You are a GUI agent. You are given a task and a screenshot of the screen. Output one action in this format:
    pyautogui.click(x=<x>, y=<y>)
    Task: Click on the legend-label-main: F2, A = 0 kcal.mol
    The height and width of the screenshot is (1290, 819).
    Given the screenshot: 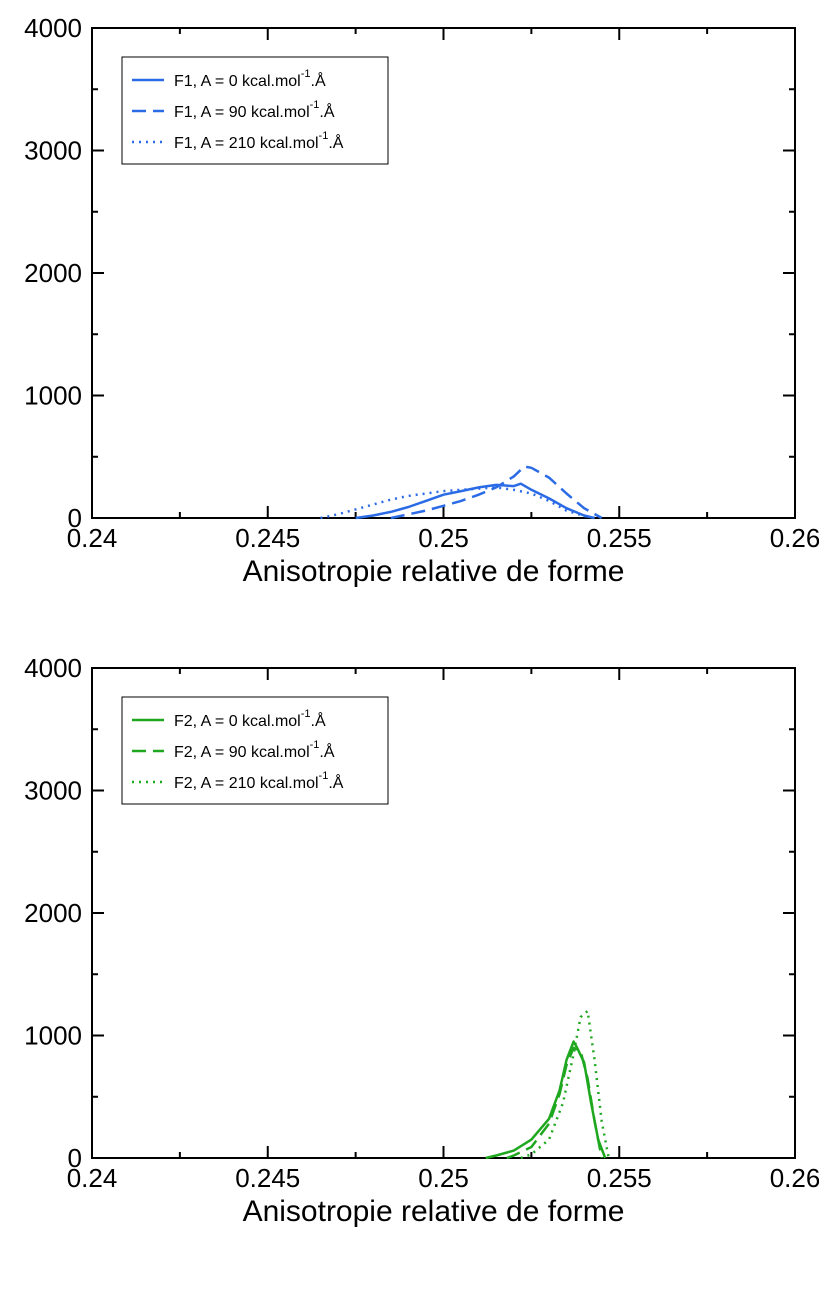 What is the action you would take?
    pyautogui.click(x=237, y=721)
    